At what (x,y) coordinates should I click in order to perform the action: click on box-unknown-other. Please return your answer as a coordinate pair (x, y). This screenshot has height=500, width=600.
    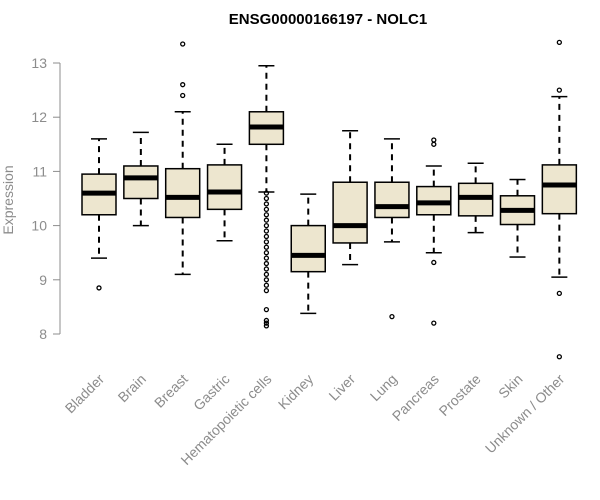
    Looking at the image, I should click on (559, 199).